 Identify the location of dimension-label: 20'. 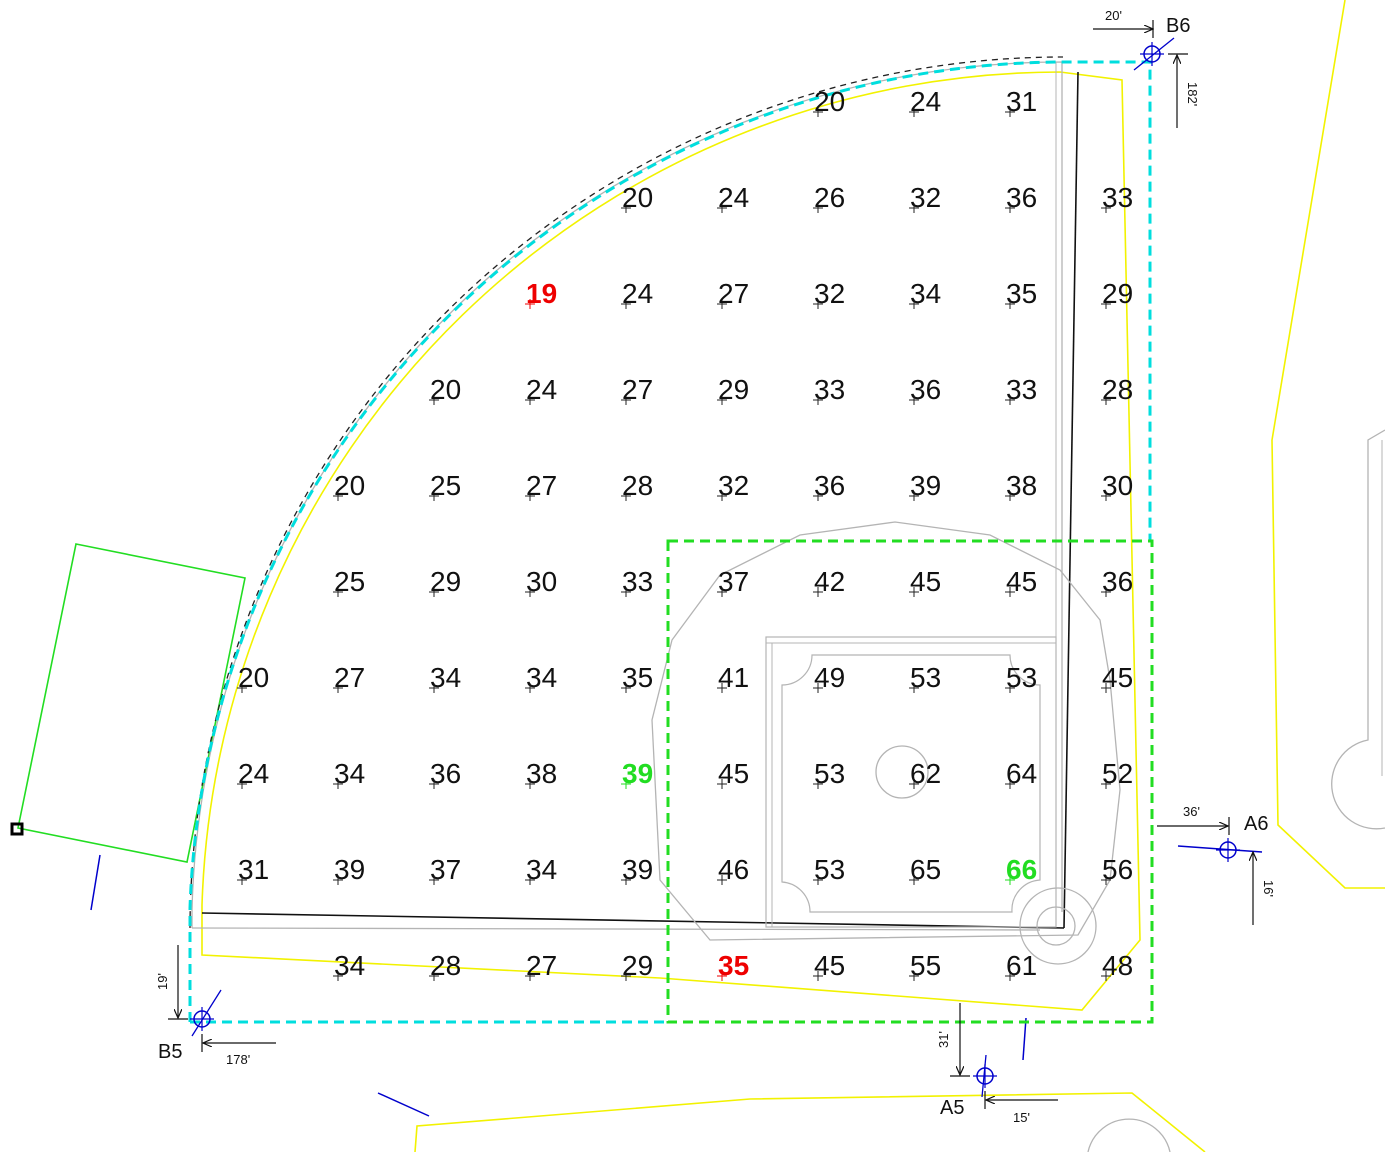
(1113, 15).